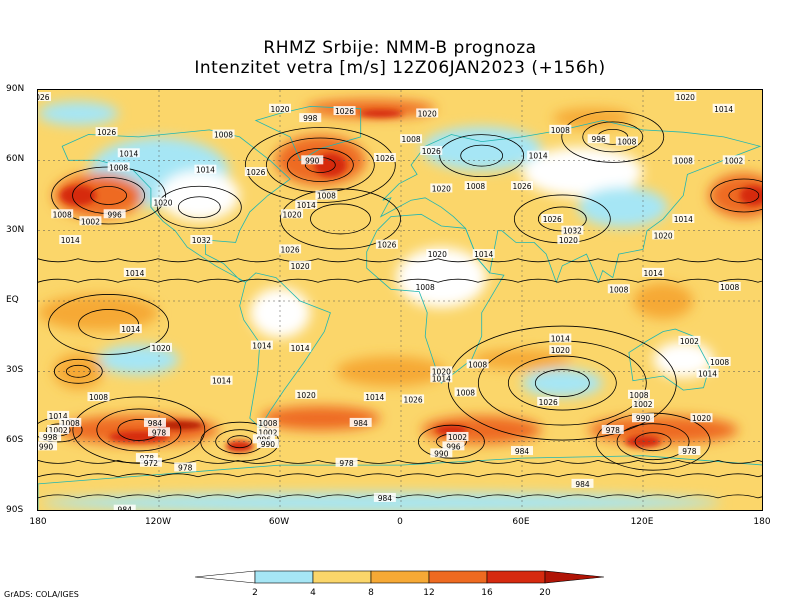 This screenshot has height=600, width=800. What do you see at coordinates (400, 48) in the screenshot?
I see `map-title: RHMZ Srbije: NMM-B prognoza` at bounding box center [400, 48].